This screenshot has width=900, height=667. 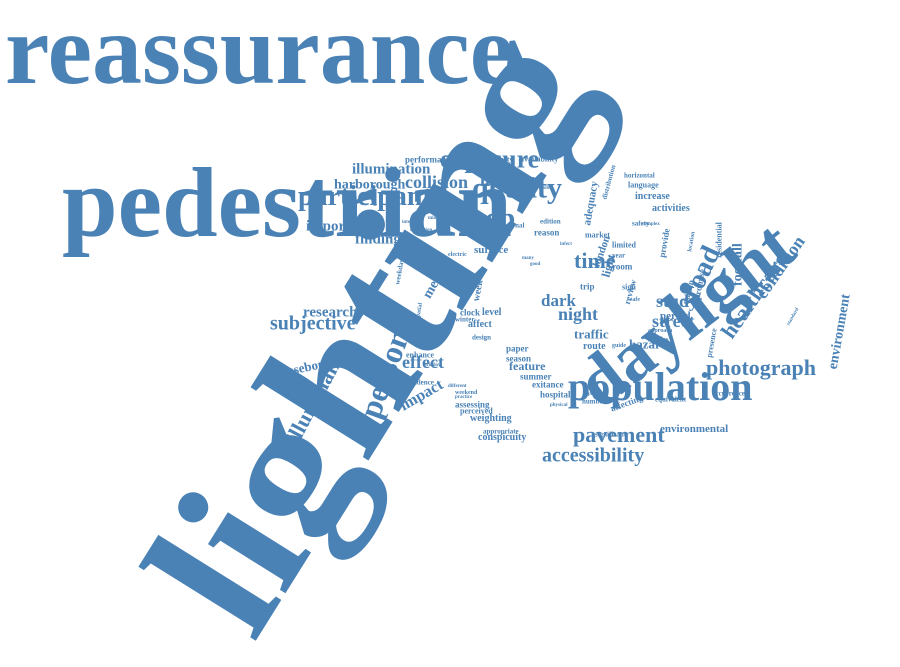 I want to click on word-standard: standard, so click(x=793, y=317).